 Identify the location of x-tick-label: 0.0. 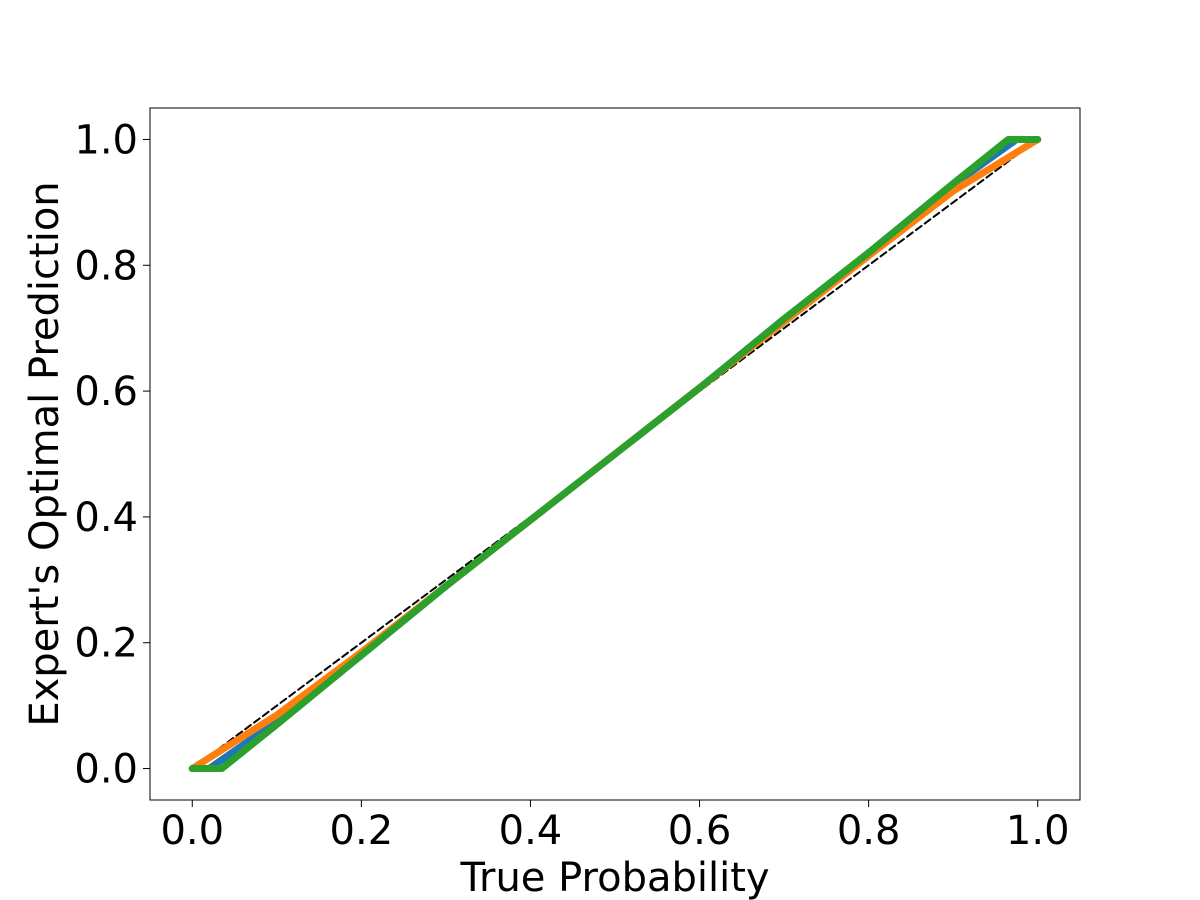
(192, 831).